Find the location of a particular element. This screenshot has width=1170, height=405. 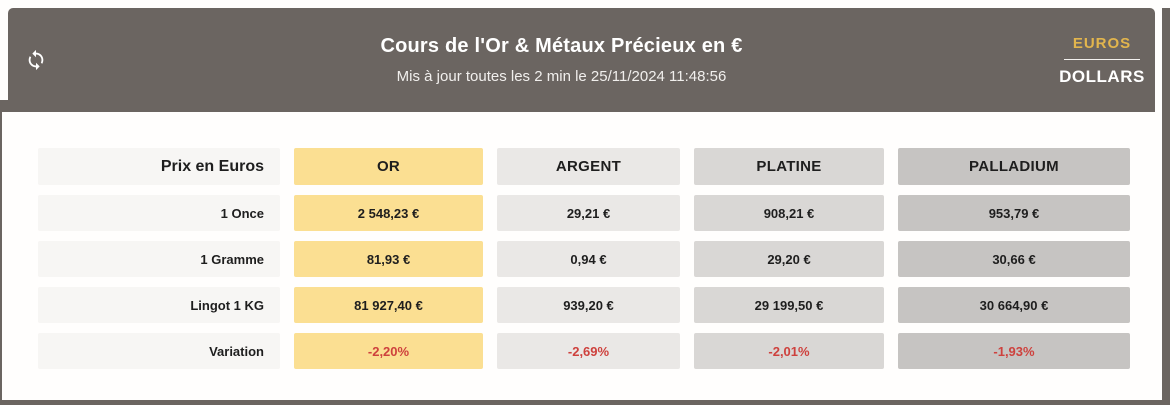

refresh-button is located at coordinates (36, 60).